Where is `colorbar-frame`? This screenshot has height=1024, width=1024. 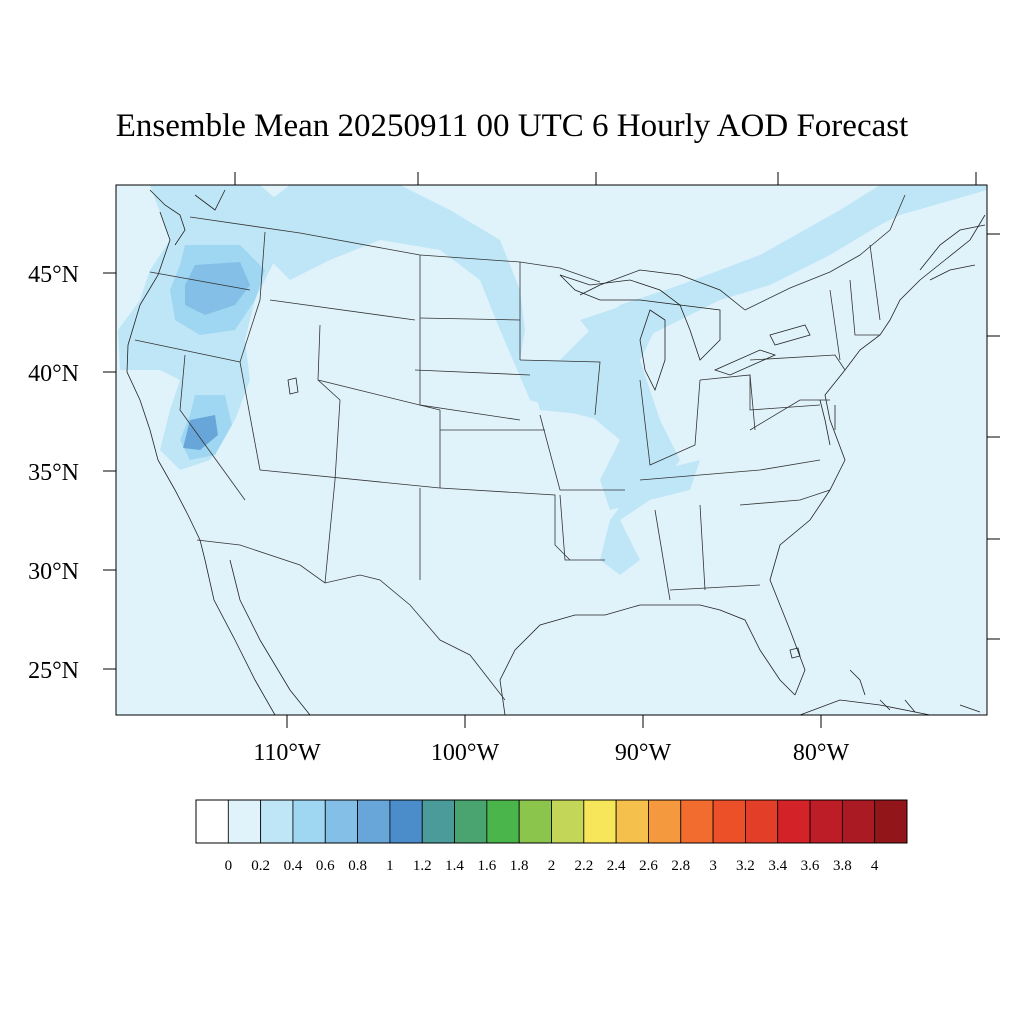
colorbar-frame is located at coordinates (551, 821).